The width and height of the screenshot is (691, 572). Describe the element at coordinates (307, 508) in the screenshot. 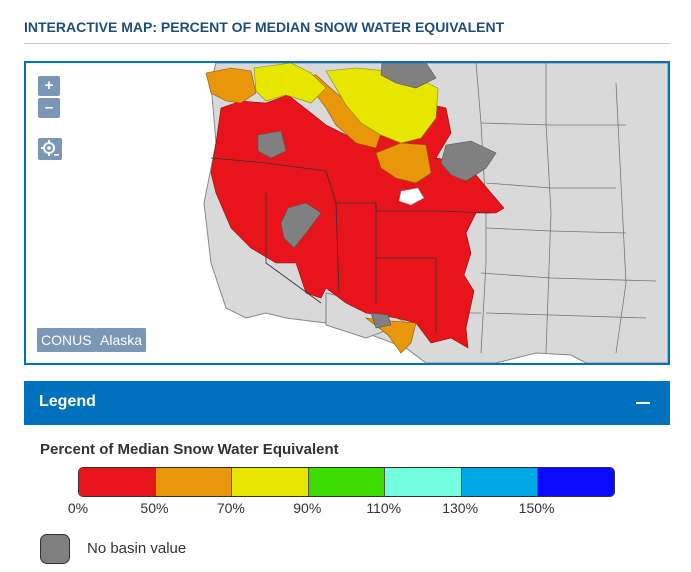

I see `scale-tick-label: 90%` at that location.